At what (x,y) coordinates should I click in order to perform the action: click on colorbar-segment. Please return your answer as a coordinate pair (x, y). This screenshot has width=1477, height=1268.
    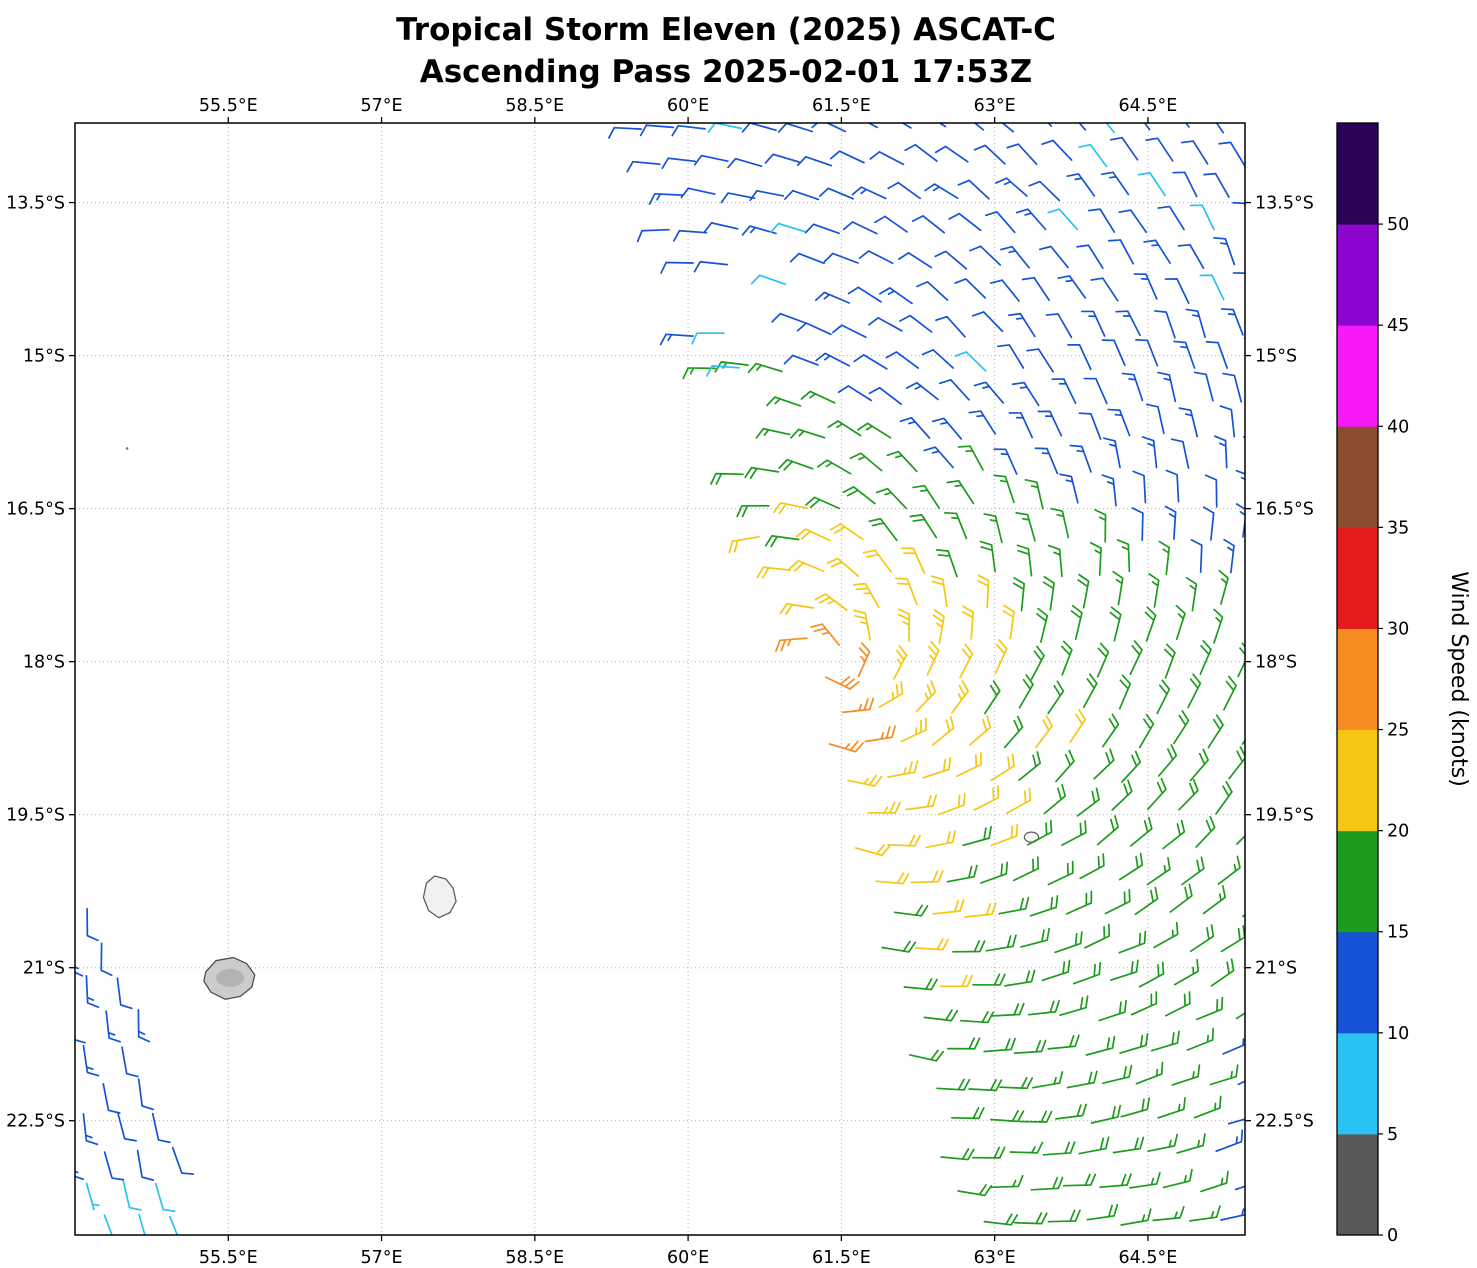
    Looking at the image, I should click on (1357, 275).